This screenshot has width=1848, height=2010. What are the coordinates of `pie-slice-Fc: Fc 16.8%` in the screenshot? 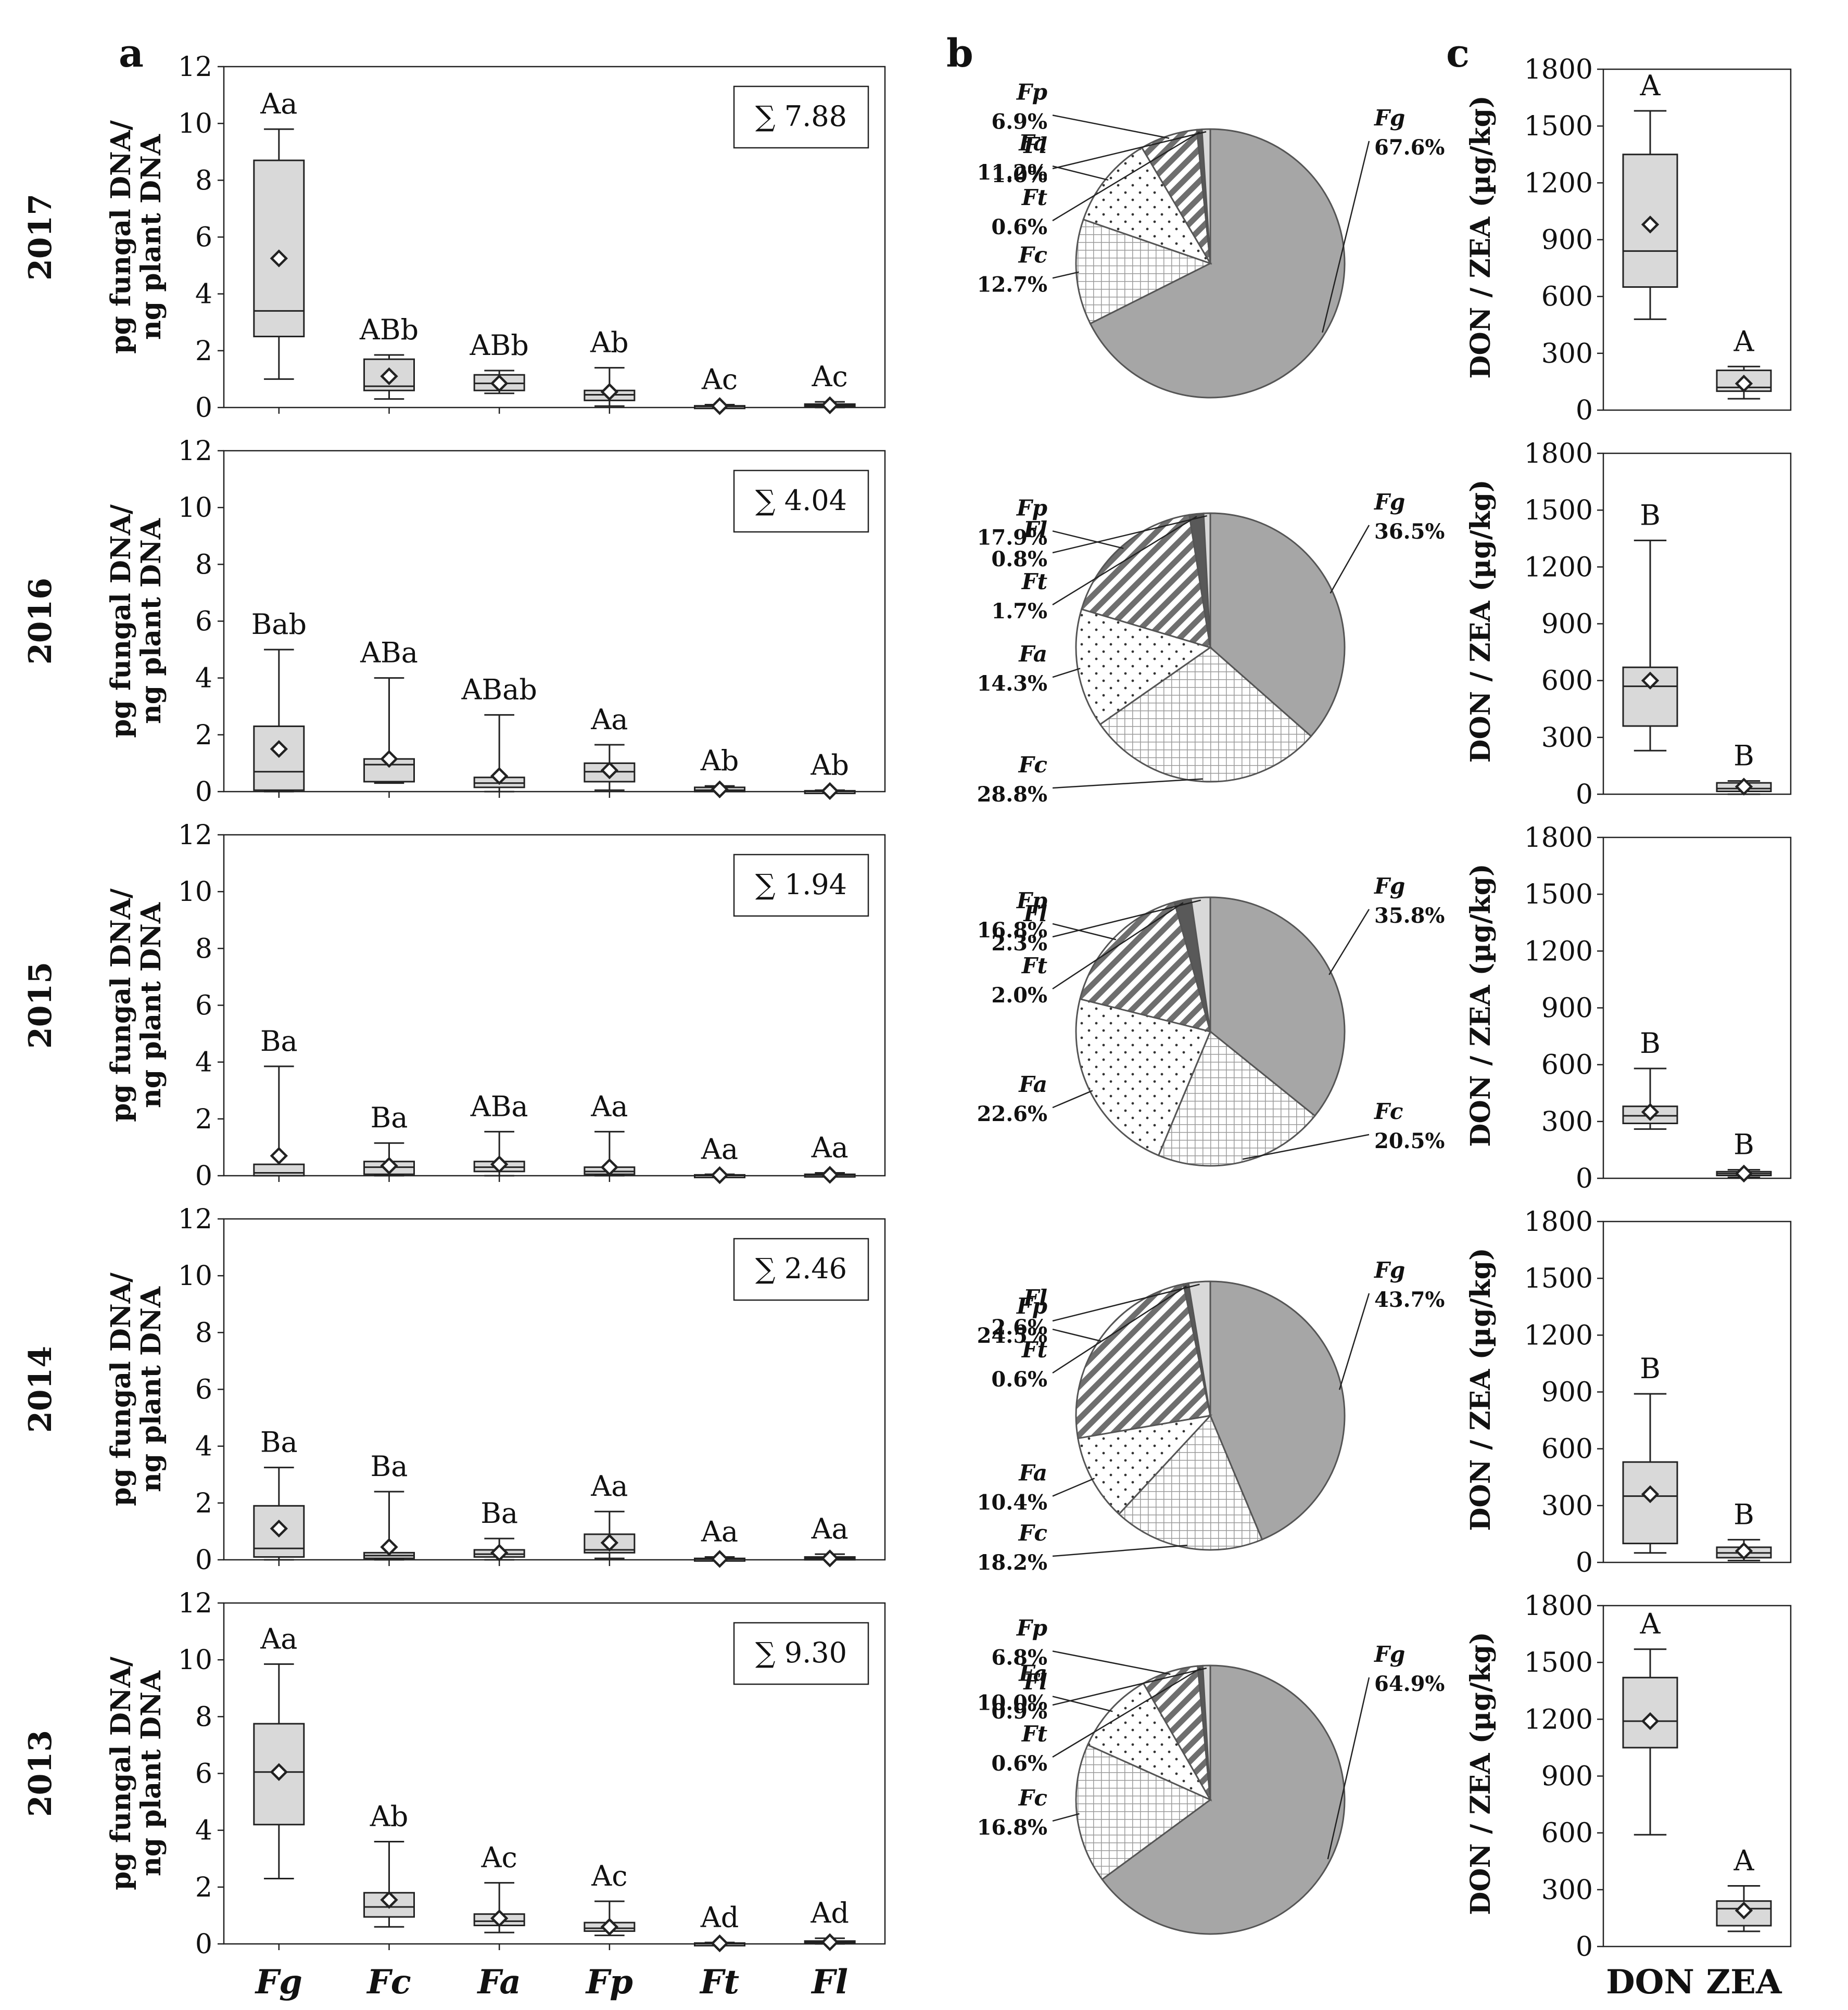 It's located at (1094, 1812).